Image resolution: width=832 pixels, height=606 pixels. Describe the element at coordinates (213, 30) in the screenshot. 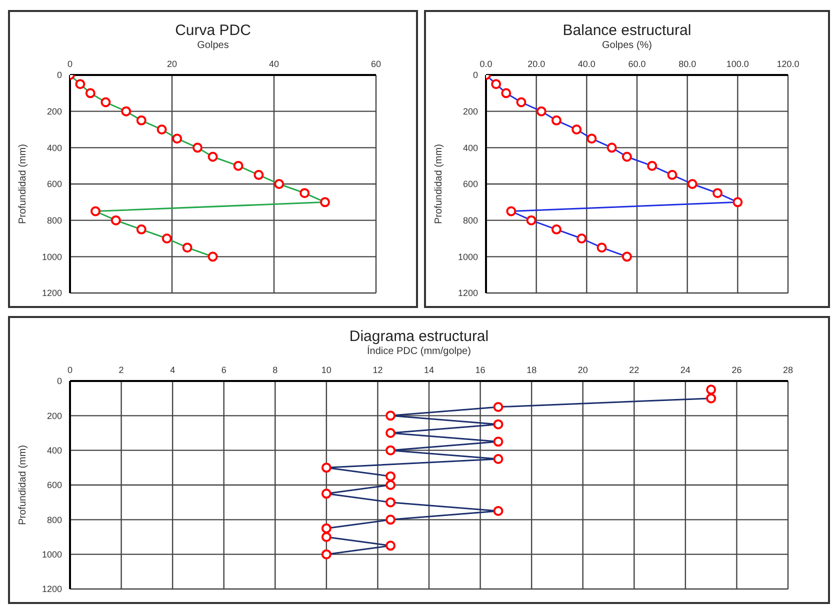

I see `chart-title: Curva PDC` at that location.